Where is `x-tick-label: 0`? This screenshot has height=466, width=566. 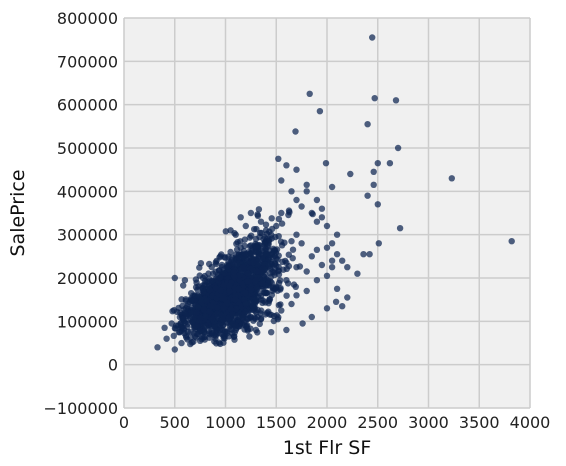 x-tick-label: 0 is located at coordinates (124, 422).